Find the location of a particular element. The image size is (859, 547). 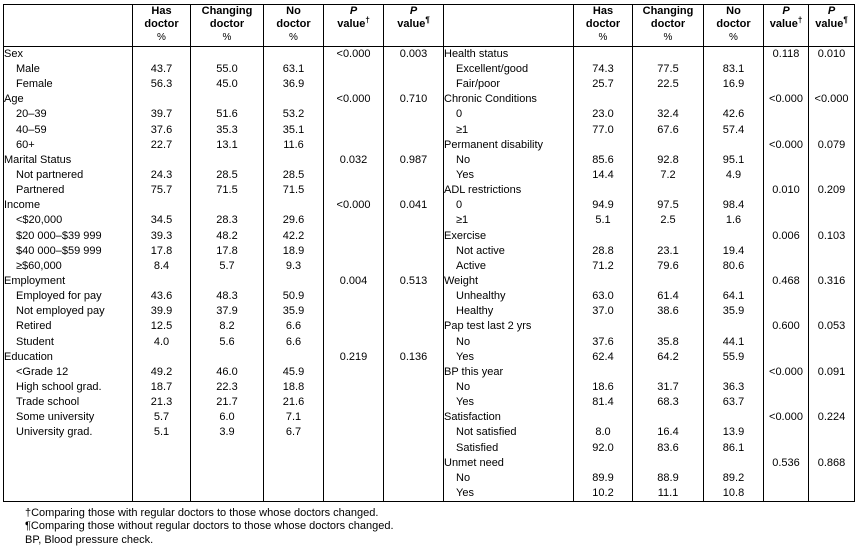

footnote-bp-abbreviation: BP, Blood pressure check. is located at coordinates (89, 539).